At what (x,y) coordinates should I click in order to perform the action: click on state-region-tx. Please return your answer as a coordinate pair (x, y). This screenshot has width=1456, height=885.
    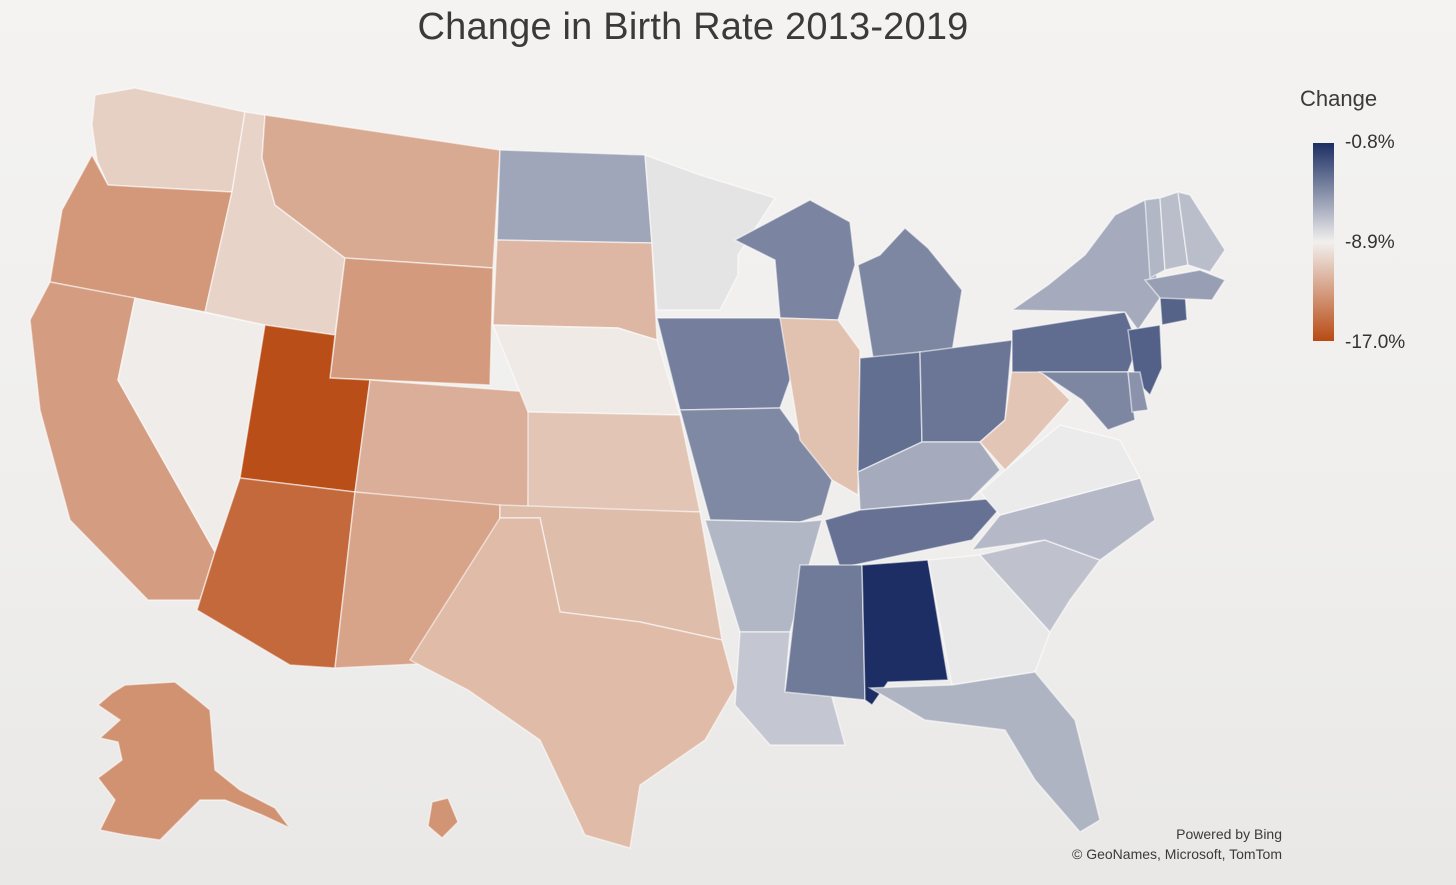
    Looking at the image, I should click on (572, 683).